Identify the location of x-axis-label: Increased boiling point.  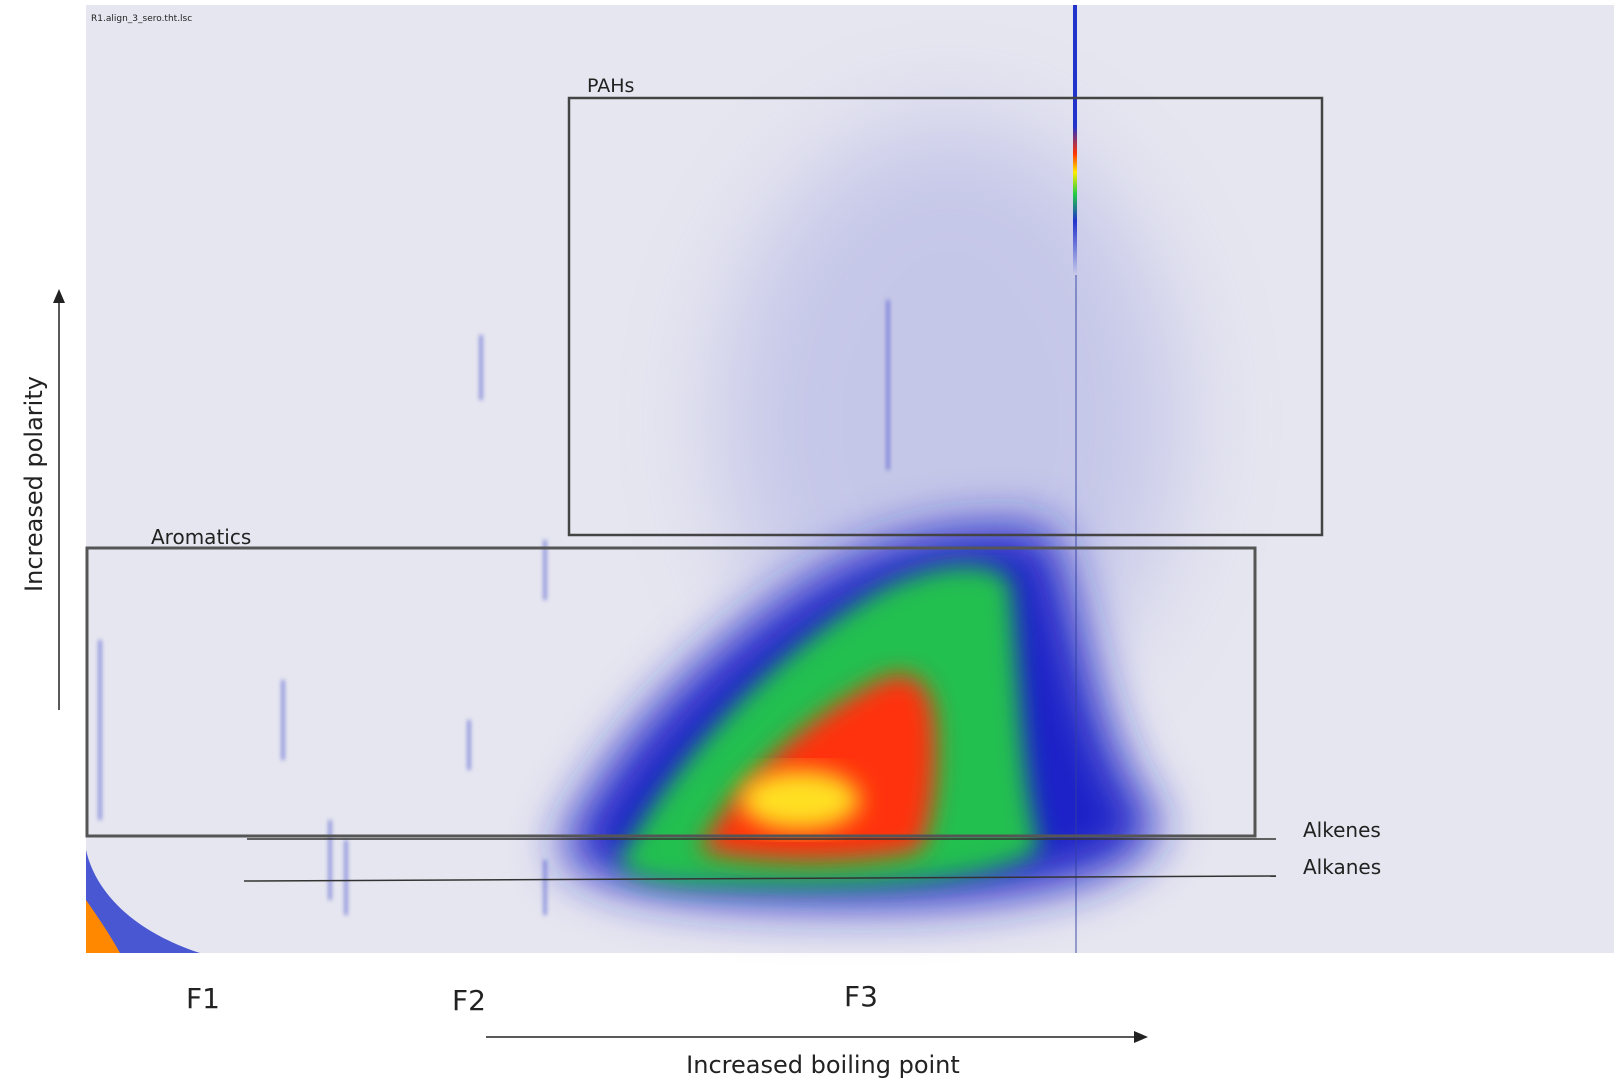
(823, 1065).